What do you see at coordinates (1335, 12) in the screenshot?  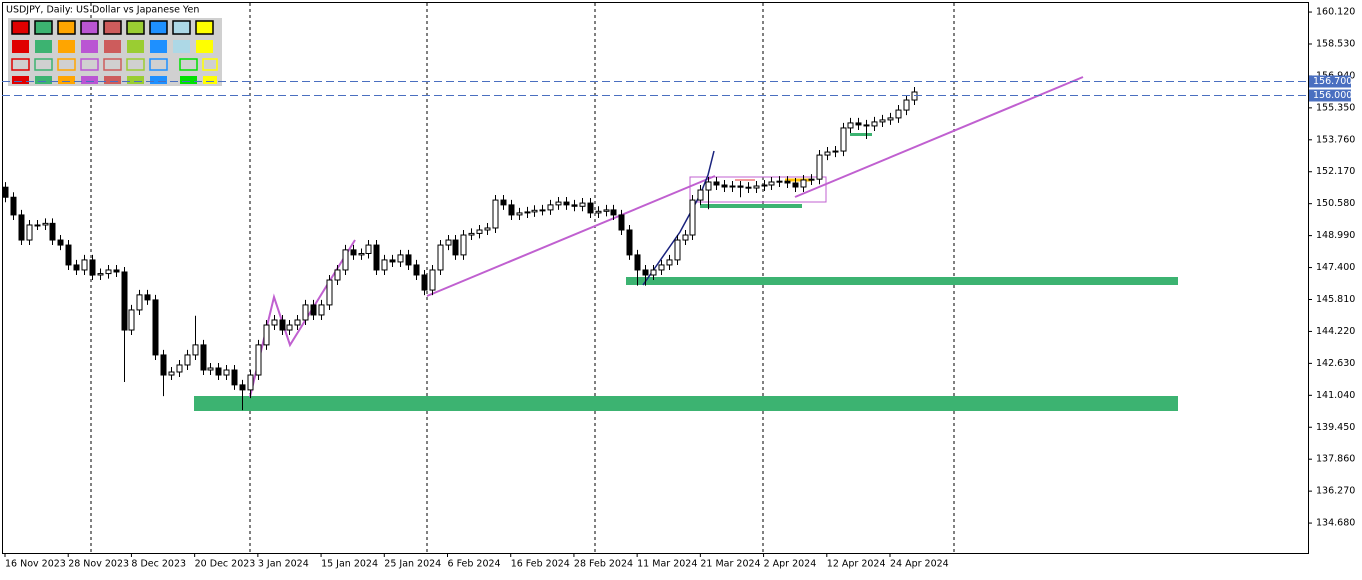 I see `y-tick-label: 160.120` at bounding box center [1335, 12].